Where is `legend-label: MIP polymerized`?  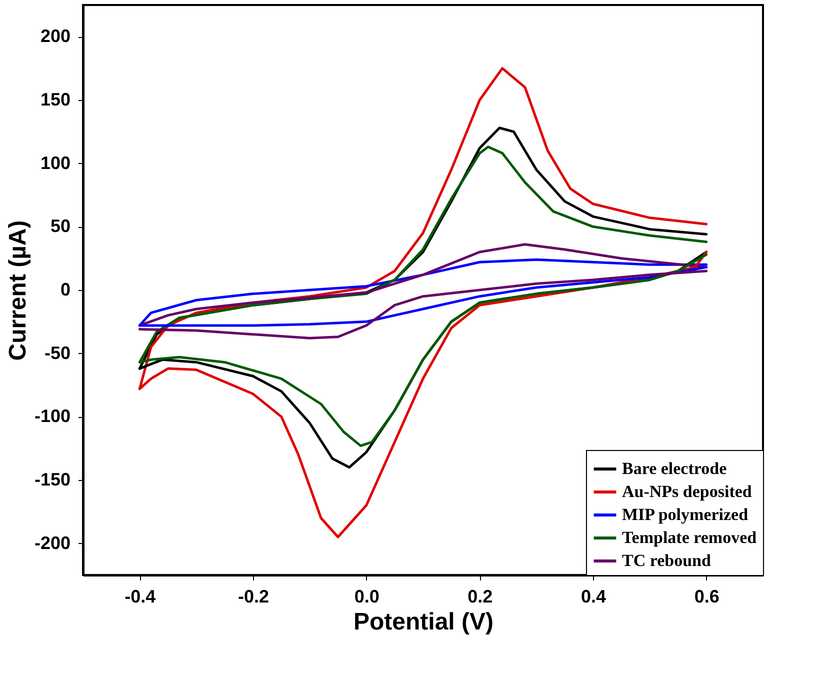
legend-label: MIP polymerized is located at coordinates (685, 514).